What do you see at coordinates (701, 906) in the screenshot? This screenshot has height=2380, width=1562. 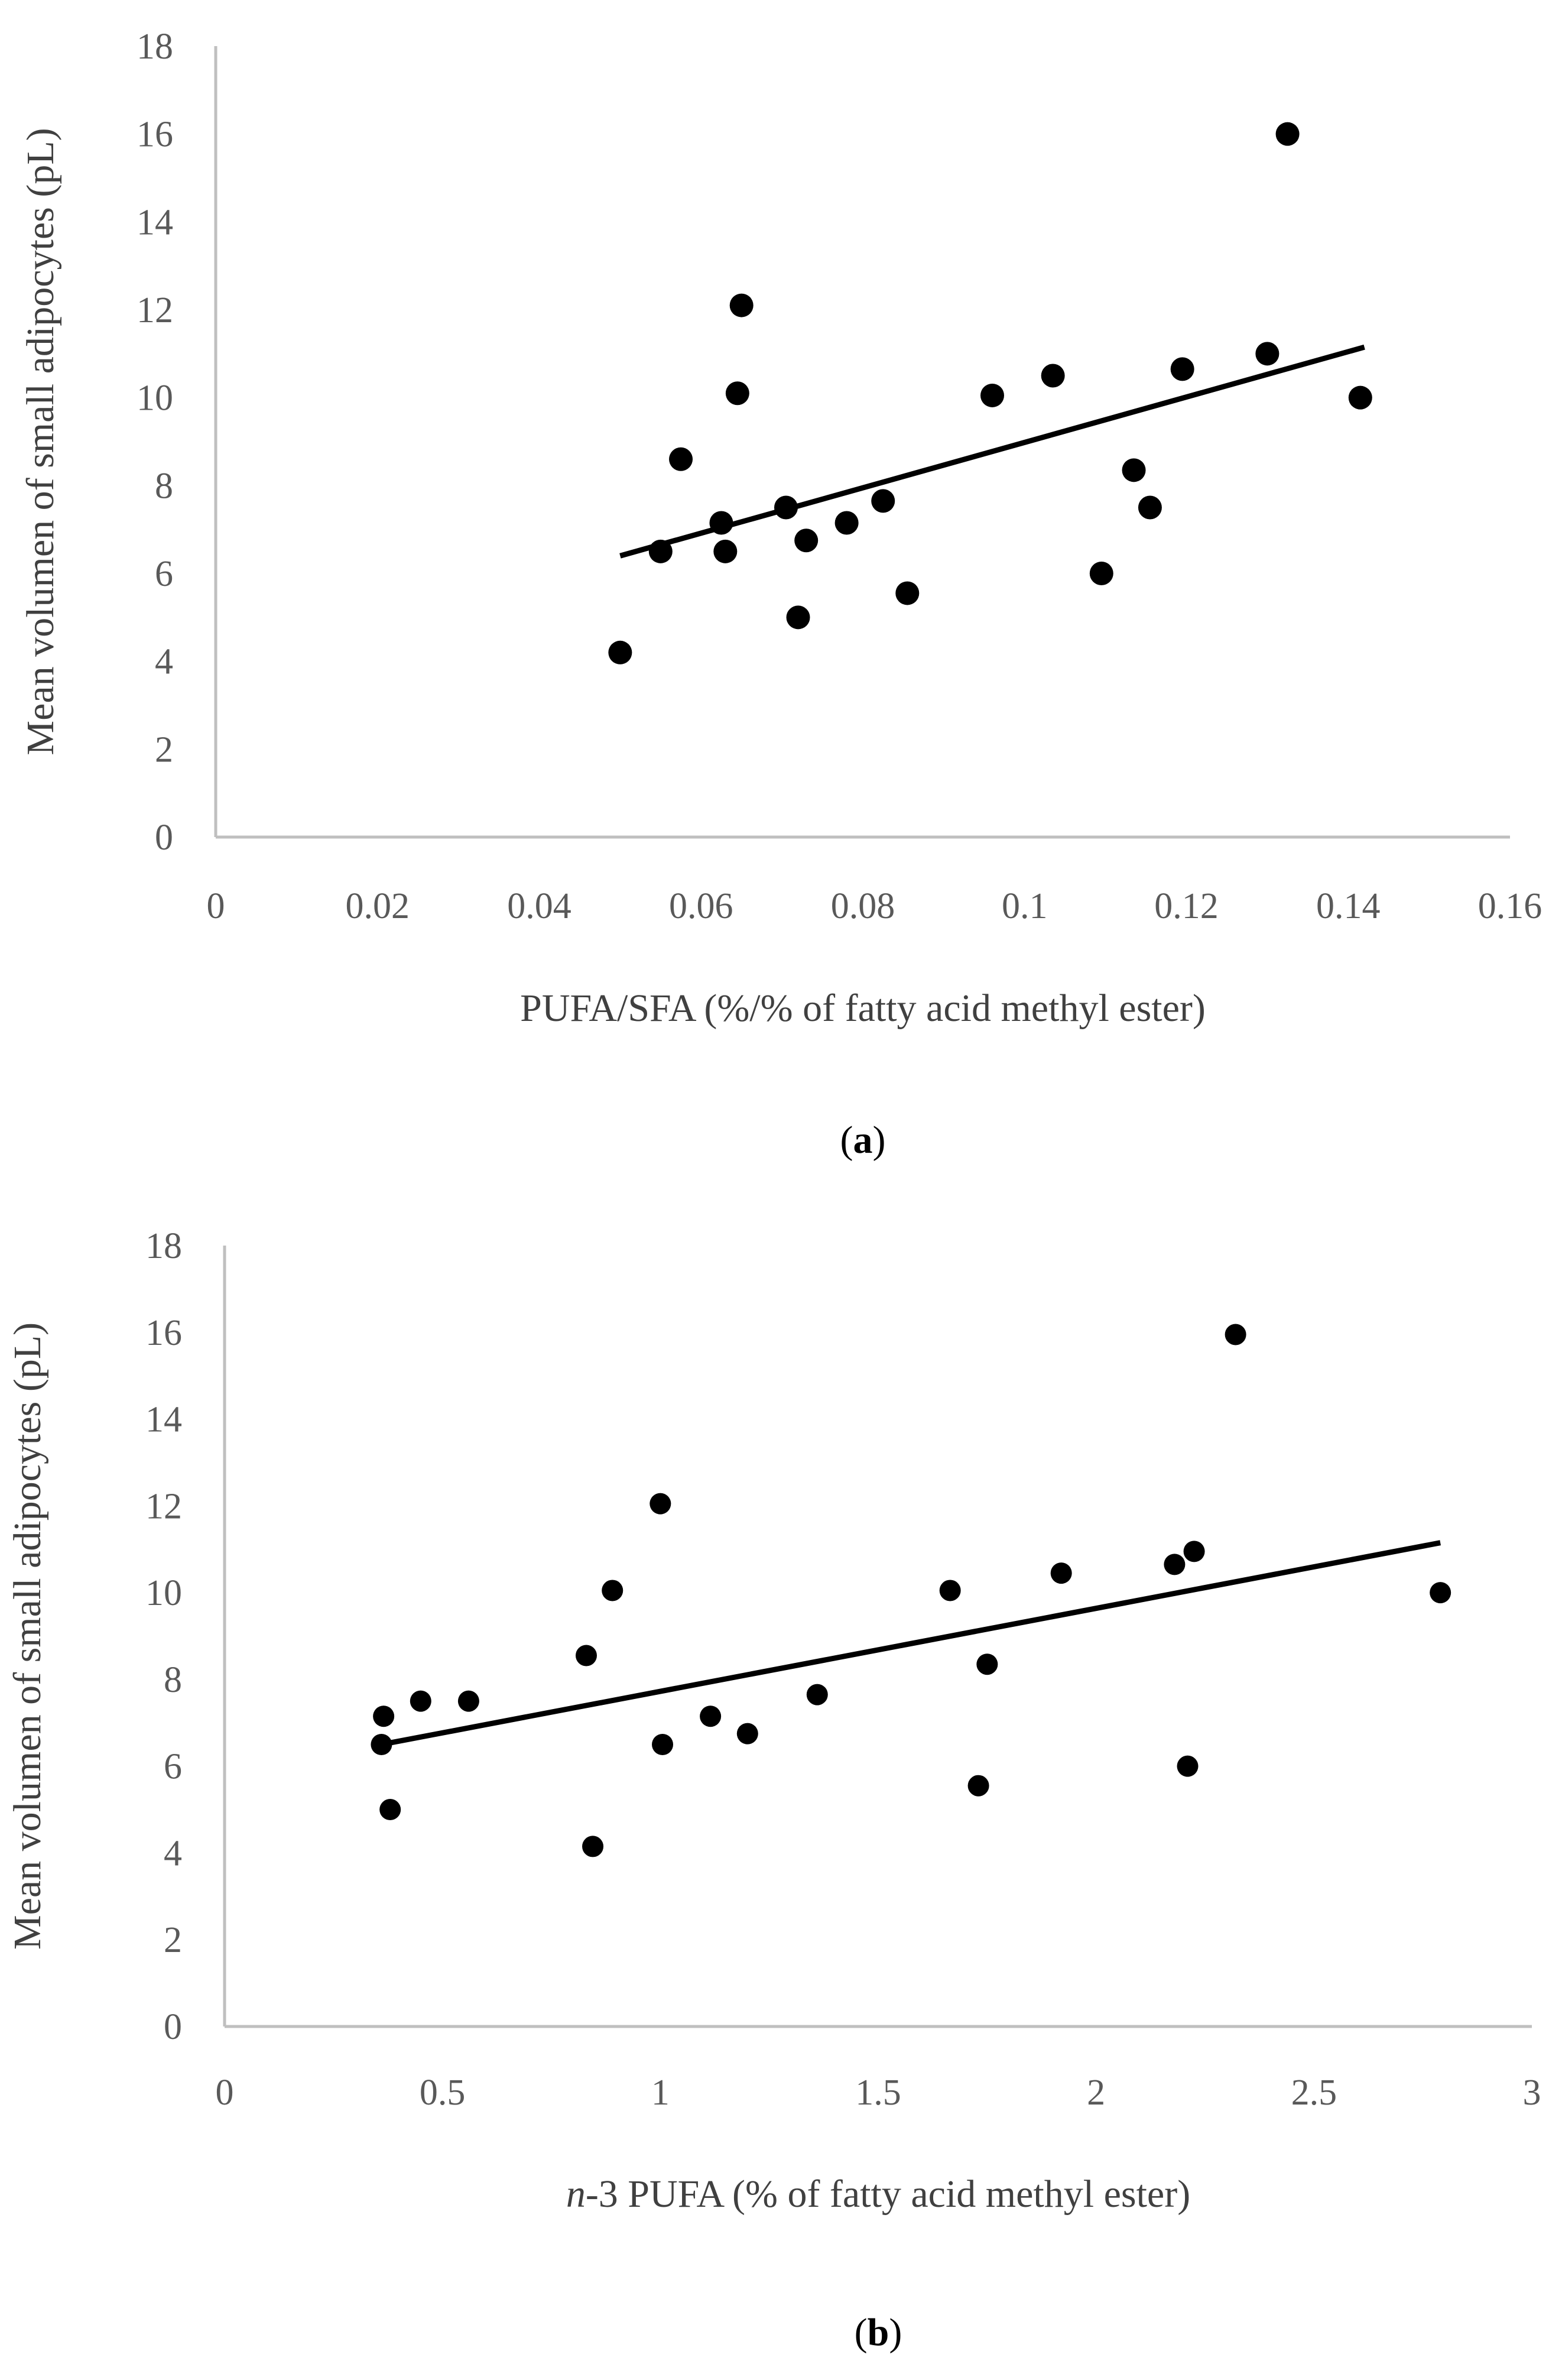 I see `x-tick-label: 0.06` at bounding box center [701, 906].